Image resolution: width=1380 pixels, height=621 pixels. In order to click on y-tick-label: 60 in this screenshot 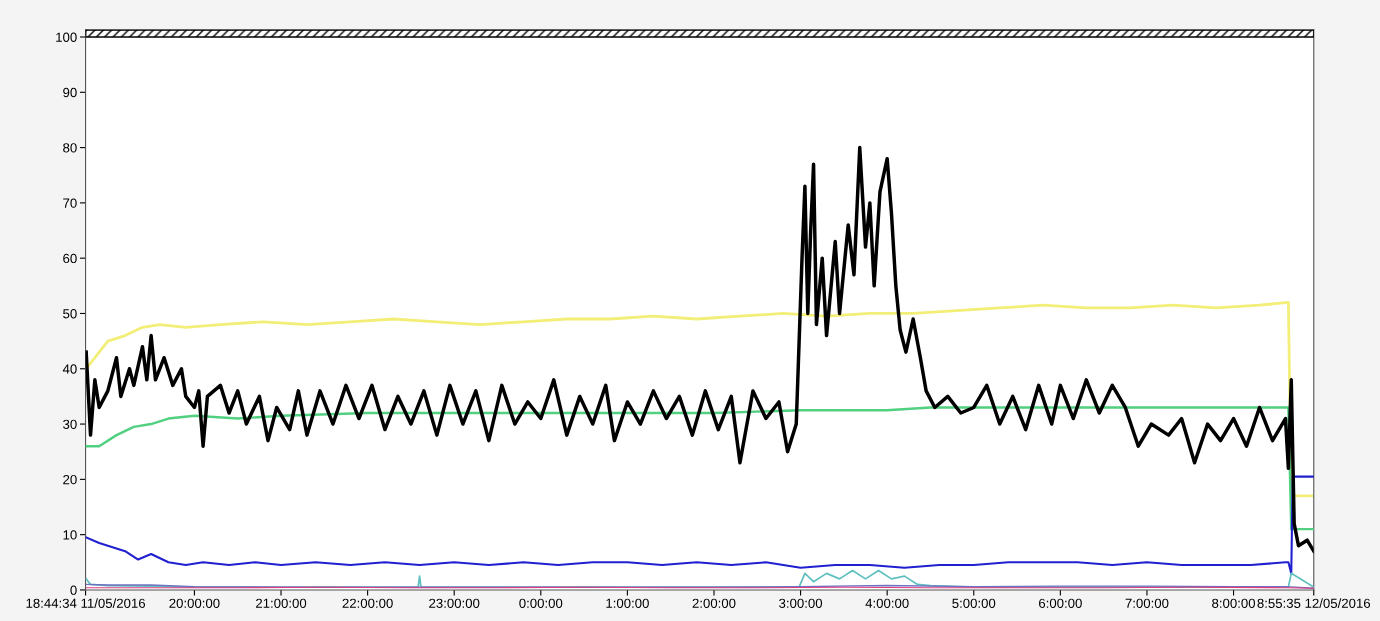, I will do `click(70, 258)`.